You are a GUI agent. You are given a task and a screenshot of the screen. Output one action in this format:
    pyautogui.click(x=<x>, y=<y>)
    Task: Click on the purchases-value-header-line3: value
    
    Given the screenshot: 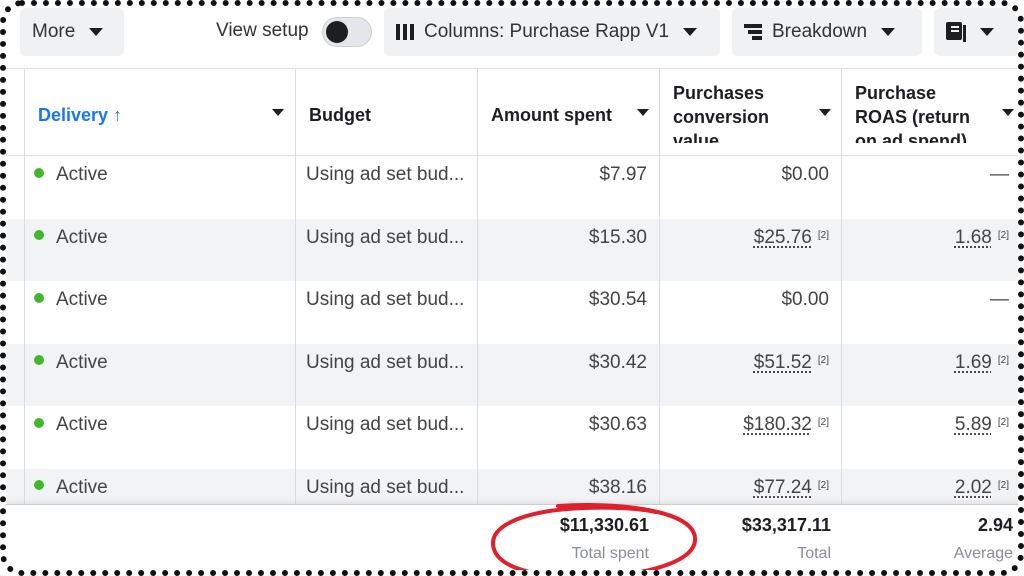 What is the action you would take?
    pyautogui.click(x=696, y=137)
    